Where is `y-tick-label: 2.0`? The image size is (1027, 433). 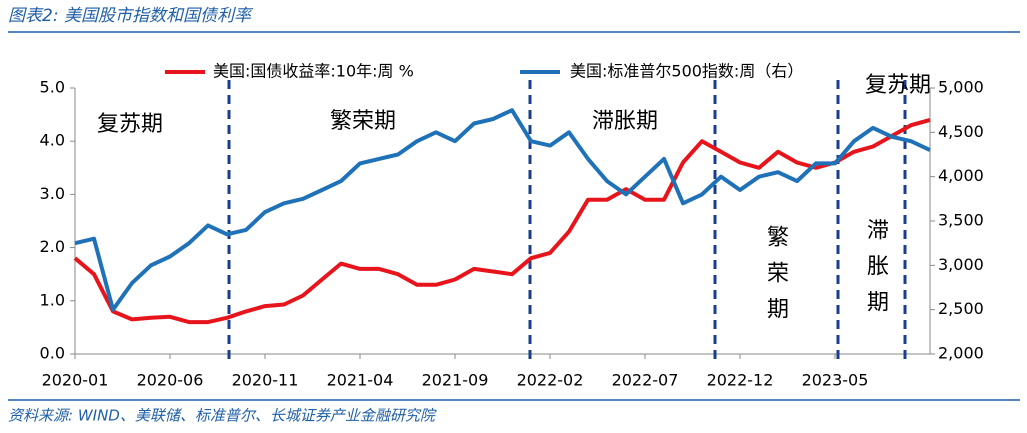 y-tick-label: 2.0 is located at coordinates (52, 246).